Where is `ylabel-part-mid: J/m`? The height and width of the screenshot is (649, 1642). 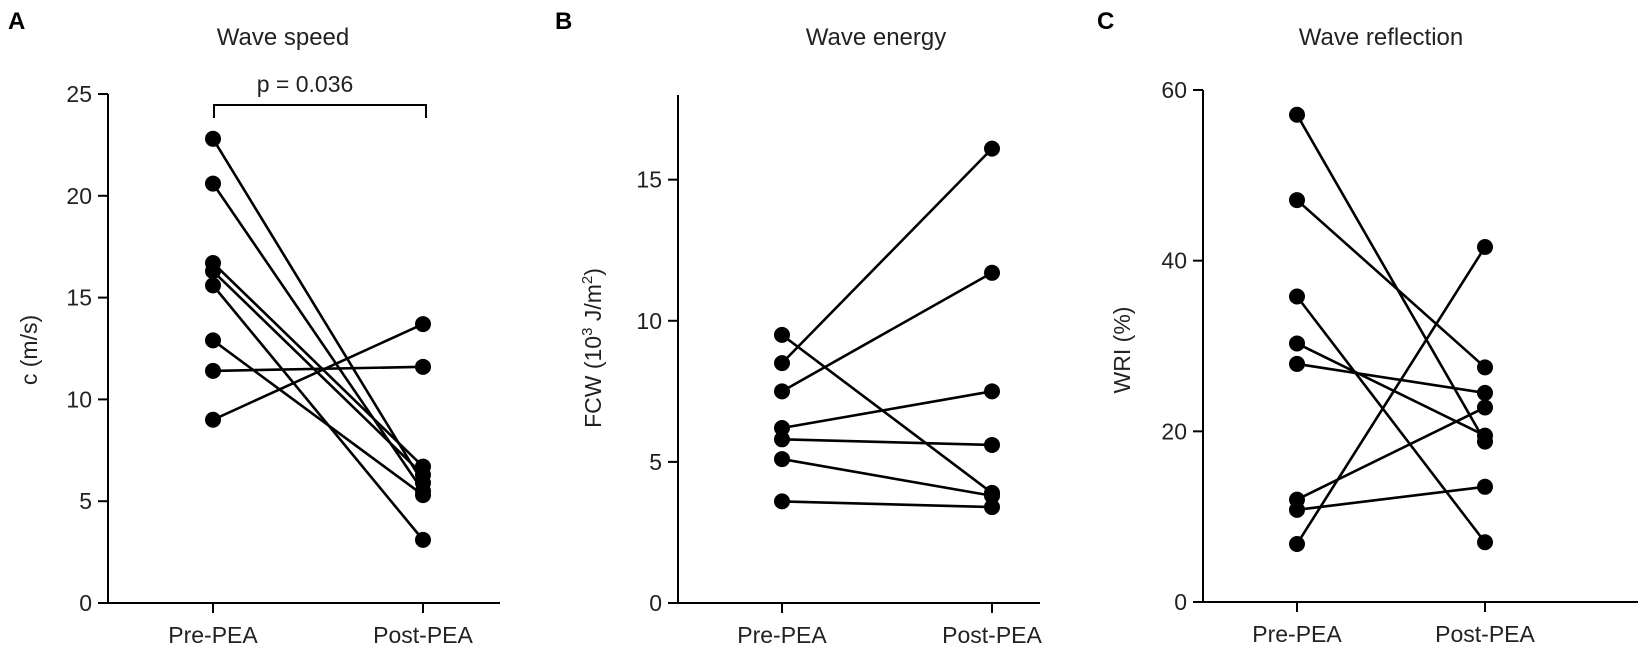 ylabel-part-mid: J/m is located at coordinates (593, 305).